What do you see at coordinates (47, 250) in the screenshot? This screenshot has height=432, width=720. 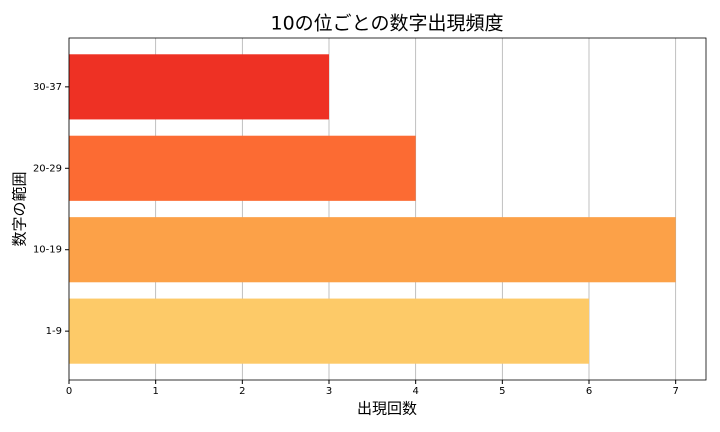 I see `y-tick-label: 10-19` at bounding box center [47, 250].